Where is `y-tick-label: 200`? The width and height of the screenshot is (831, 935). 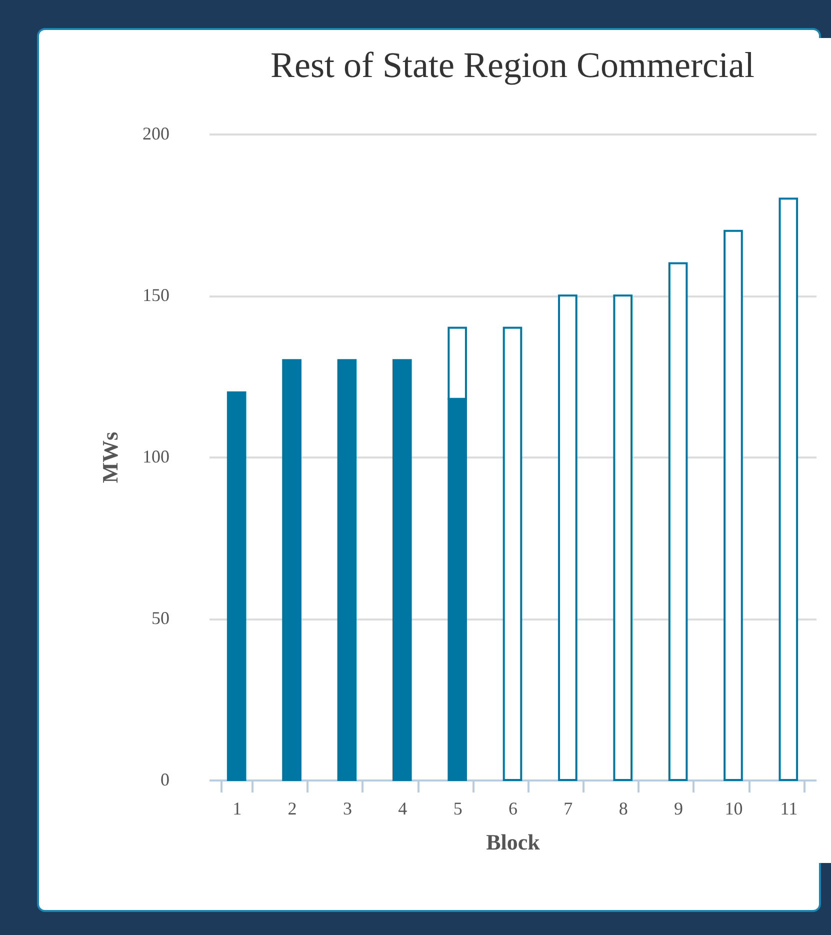 y-tick-label: 200 is located at coordinates (156, 134).